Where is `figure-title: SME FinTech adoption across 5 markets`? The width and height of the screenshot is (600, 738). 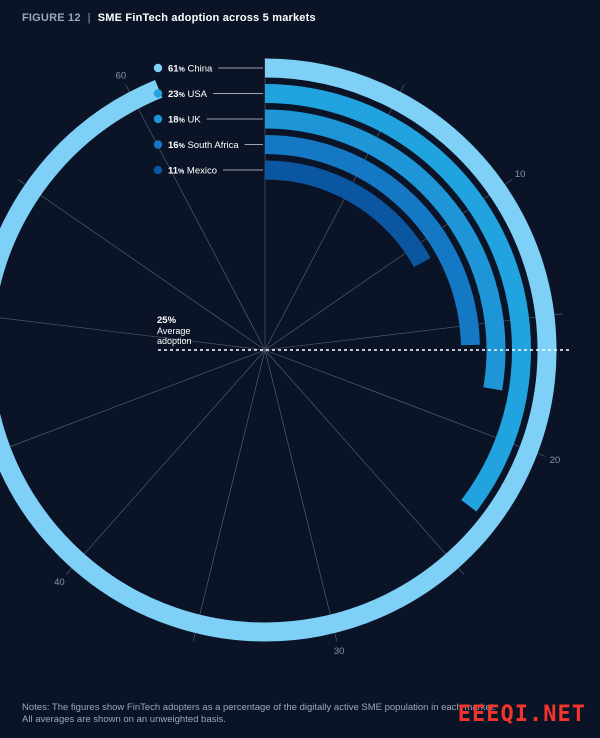 figure-title: SME FinTech adoption across 5 markets is located at coordinates (206, 18).